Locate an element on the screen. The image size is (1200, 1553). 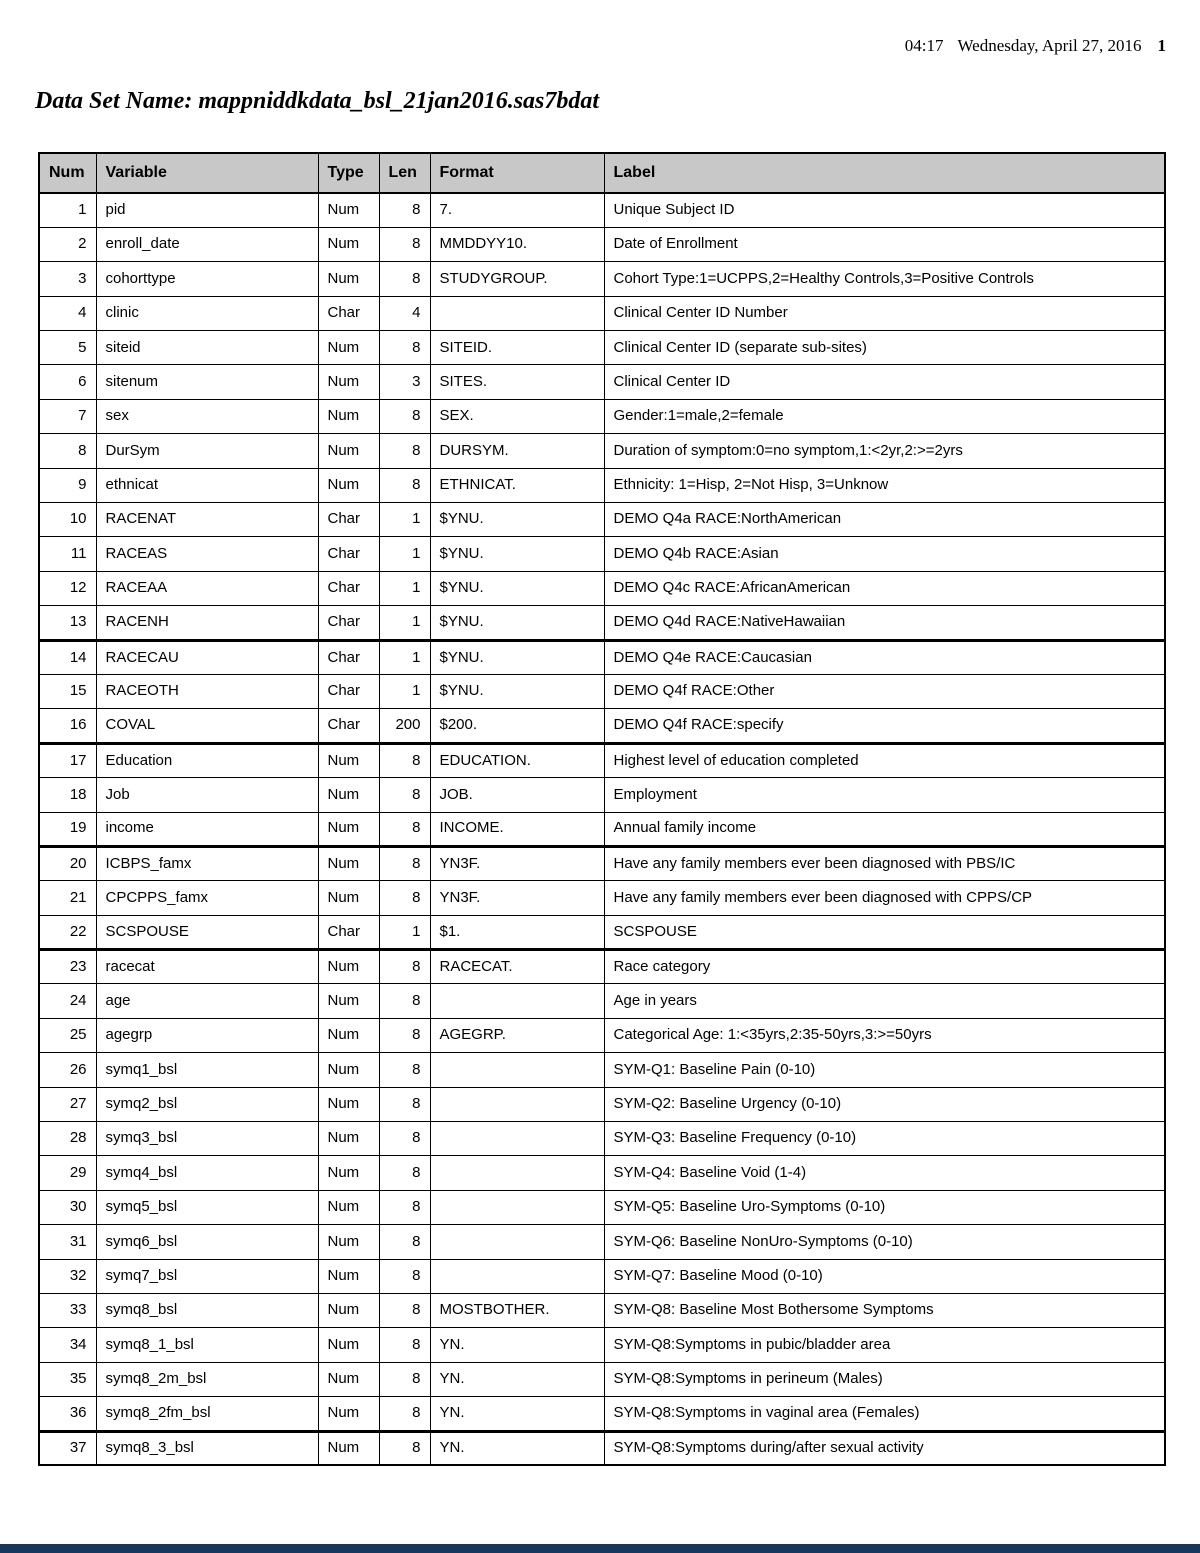
cell-label: SYM-Q8:Symptoms in perineum (Males) is located at coordinates (884, 1379).